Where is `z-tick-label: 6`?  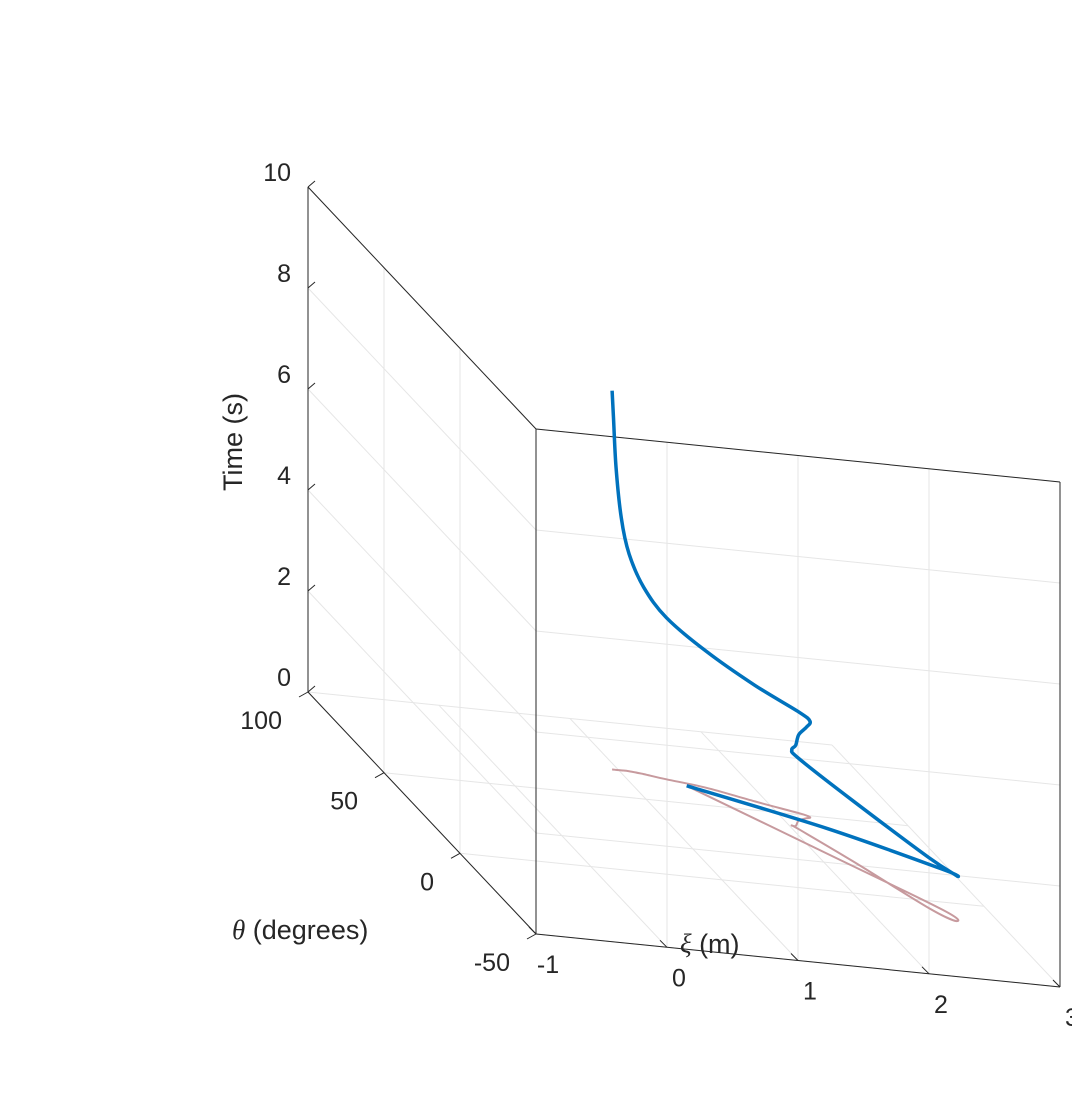
z-tick-label: 6 is located at coordinates (284, 375).